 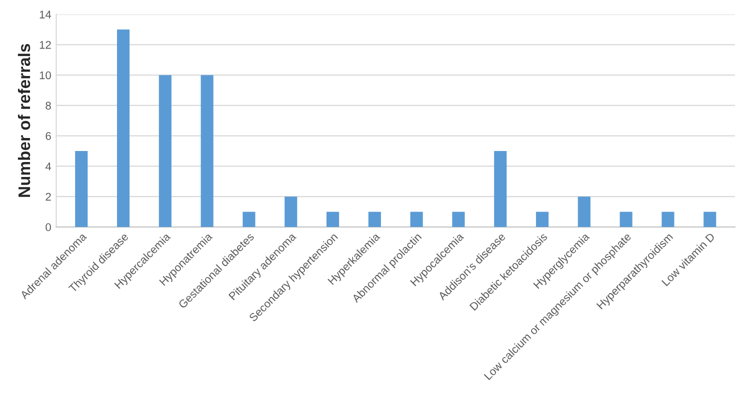 What do you see at coordinates (48, 196) in the screenshot?
I see `y-tick-label: 2` at bounding box center [48, 196].